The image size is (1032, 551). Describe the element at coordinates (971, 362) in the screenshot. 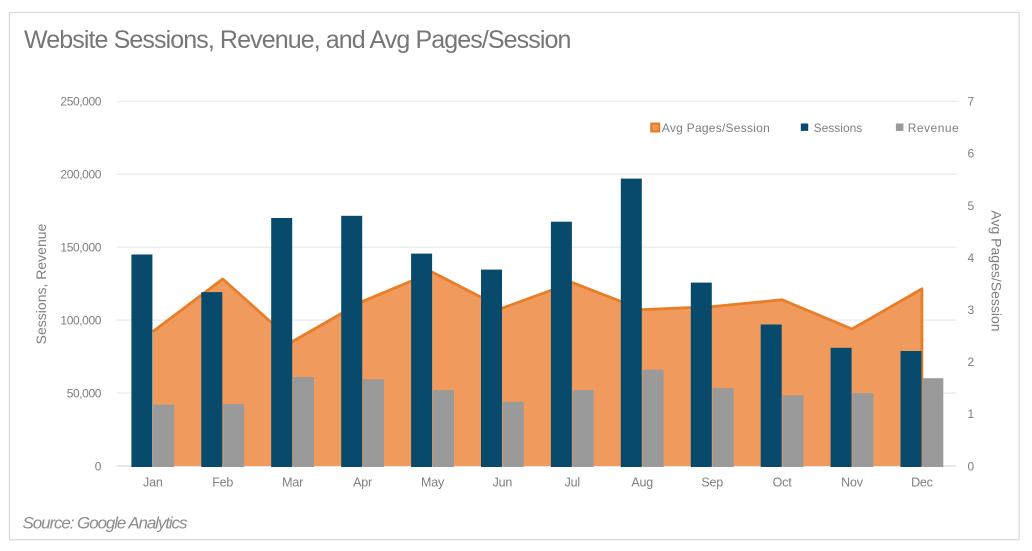

I see `svg-text: 2` at that location.